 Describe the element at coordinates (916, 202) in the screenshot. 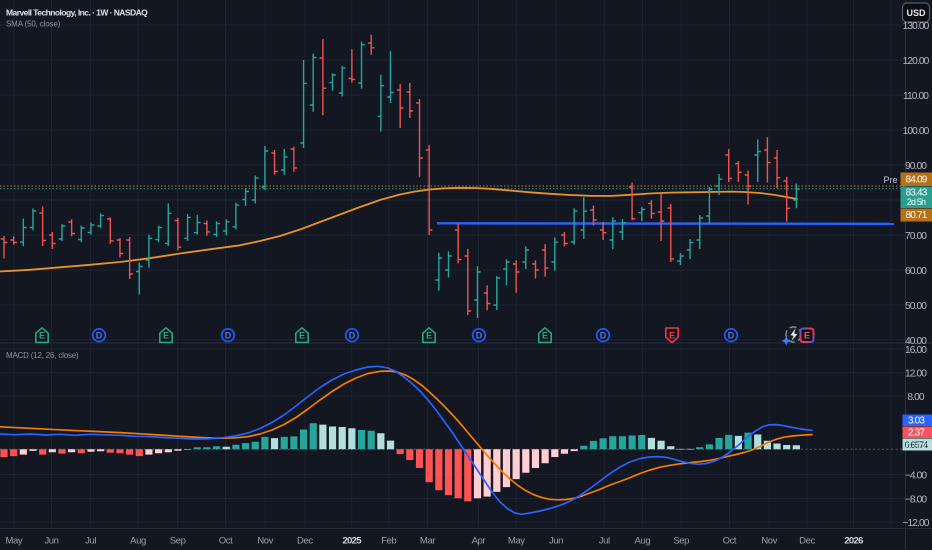

I see `svg-text: 2d 5h` at that location.